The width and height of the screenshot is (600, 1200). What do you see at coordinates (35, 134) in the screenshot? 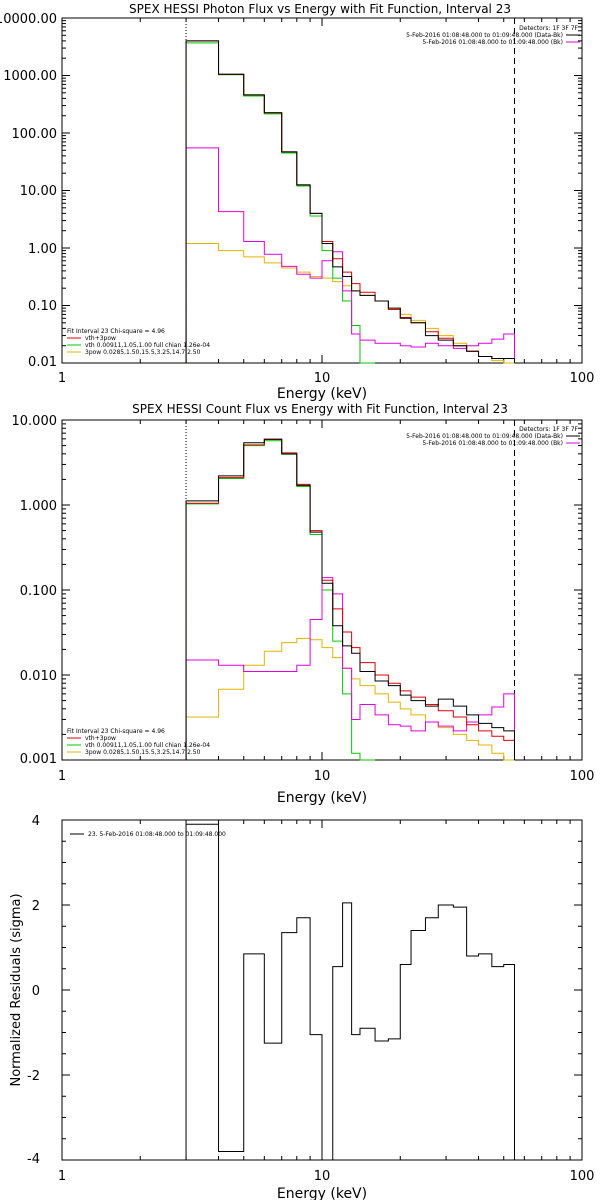
I see `y-tick-label: 100.00` at bounding box center [35, 134].